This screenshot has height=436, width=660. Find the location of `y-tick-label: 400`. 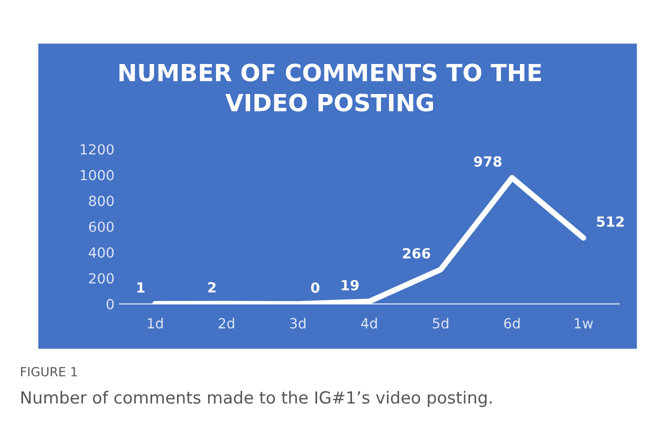

y-tick-label: 400 is located at coordinates (101, 252).